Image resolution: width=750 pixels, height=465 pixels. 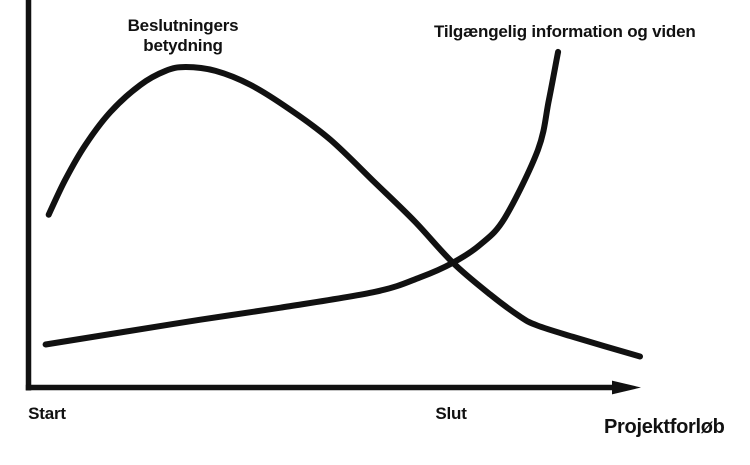 I want to click on decision-curve-label-line2: betydning, so click(x=183, y=45).